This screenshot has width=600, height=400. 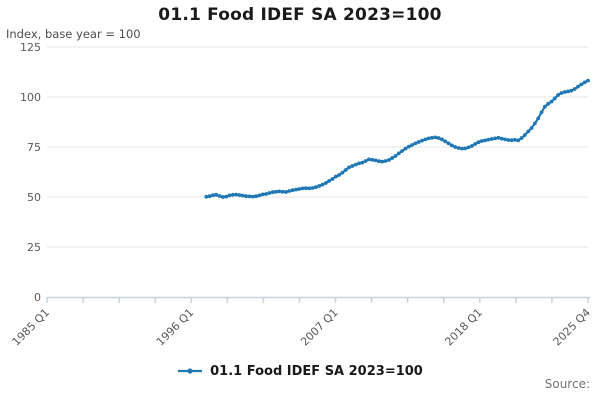 What do you see at coordinates (30, 97) in the screenshot?
I see `y-tick-label: 100` at bounding box center [30, 97].